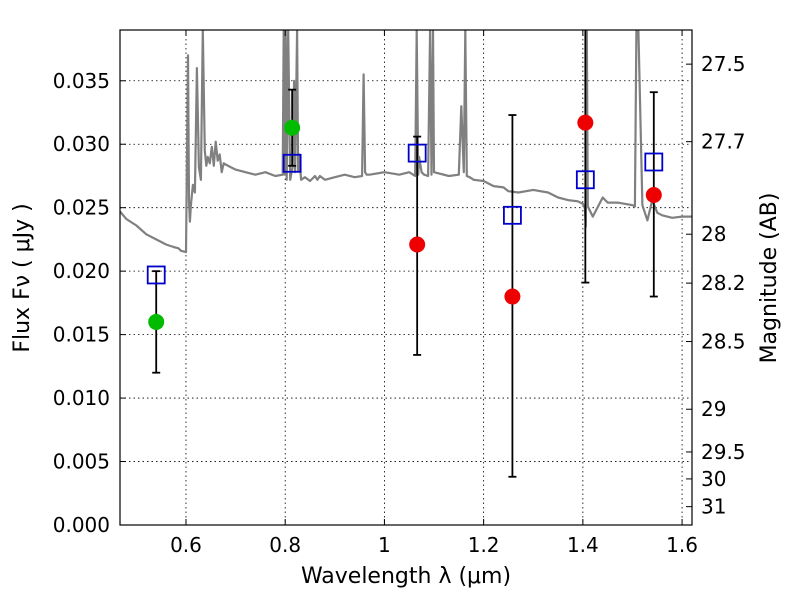 This screenshot has height=600, width=800. Describe the element at coordinates (583, 545) in the screenshot. I see `x-tick-label: 1.4` at that location.